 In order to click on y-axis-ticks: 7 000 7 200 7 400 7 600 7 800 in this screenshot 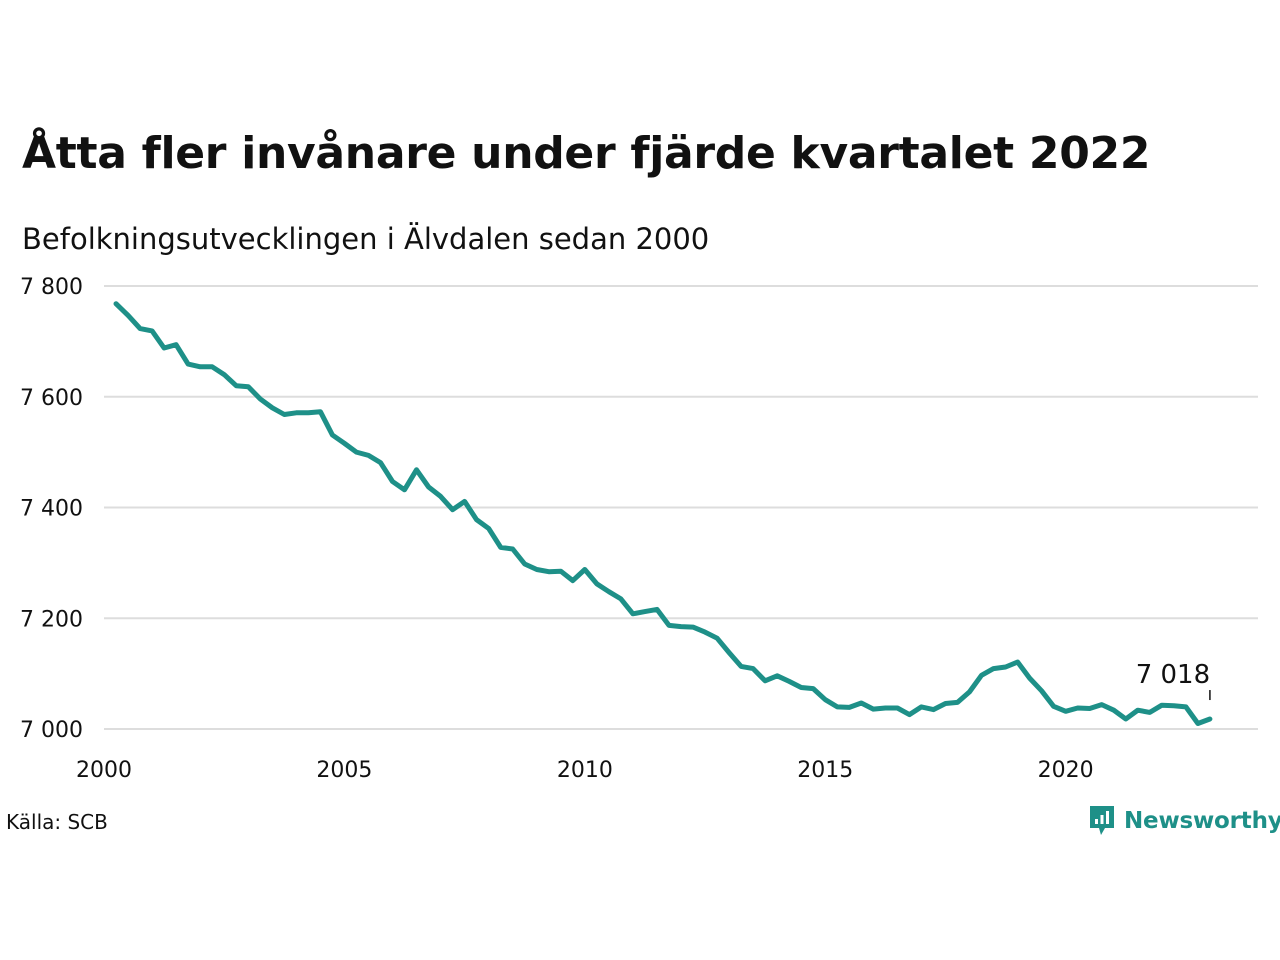, I will do `click(51, 509)`.